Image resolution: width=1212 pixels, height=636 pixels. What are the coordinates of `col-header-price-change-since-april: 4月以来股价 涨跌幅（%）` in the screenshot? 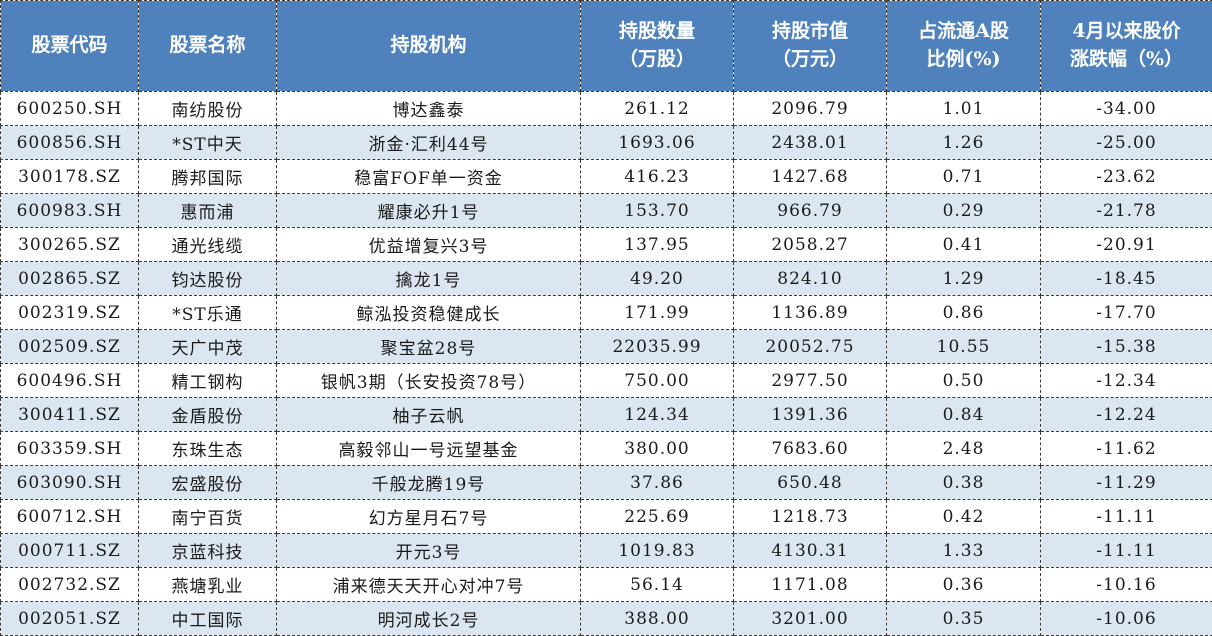 It's located at (1126, 46).